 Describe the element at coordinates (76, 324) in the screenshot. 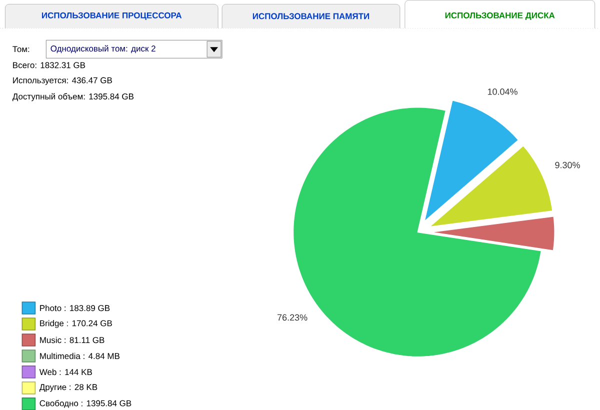

I see `legend-label: Bridge : 170.24 GB` at that location.